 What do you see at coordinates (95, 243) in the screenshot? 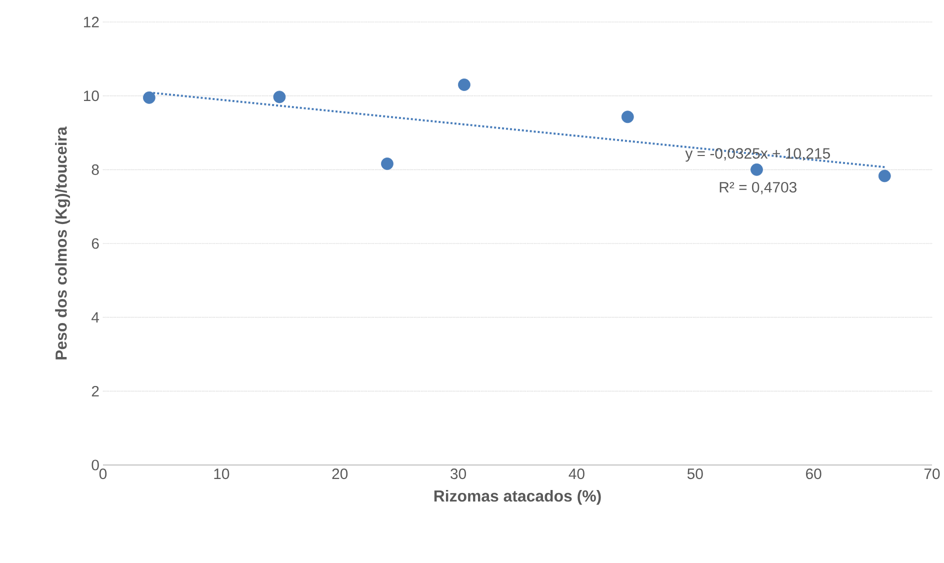
I see `y-tick-label: 6` at bounding box center [95, 243].